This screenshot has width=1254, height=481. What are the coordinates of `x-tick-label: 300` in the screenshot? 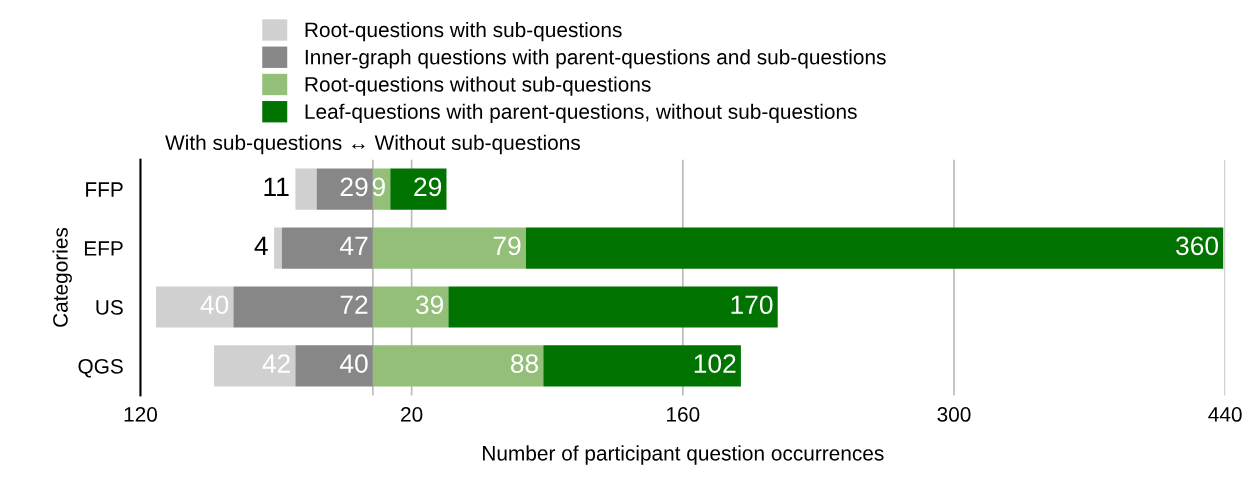 It's located at (954, 414).